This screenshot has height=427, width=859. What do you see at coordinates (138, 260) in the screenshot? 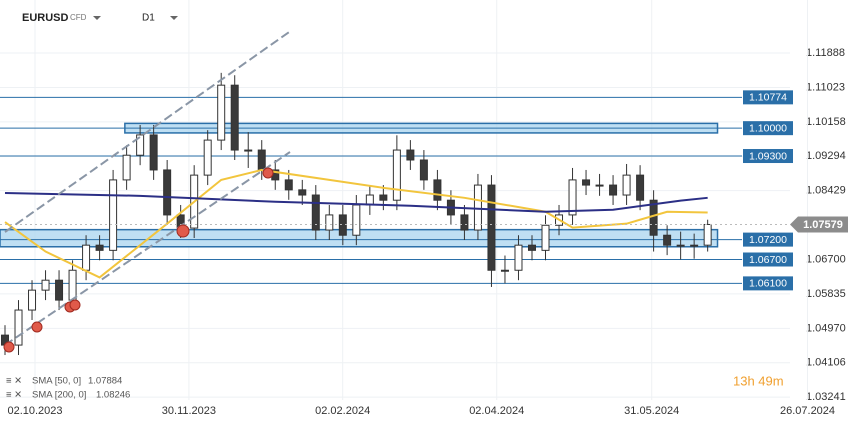
I see `signal-markers` at bounding box center [138, 260].